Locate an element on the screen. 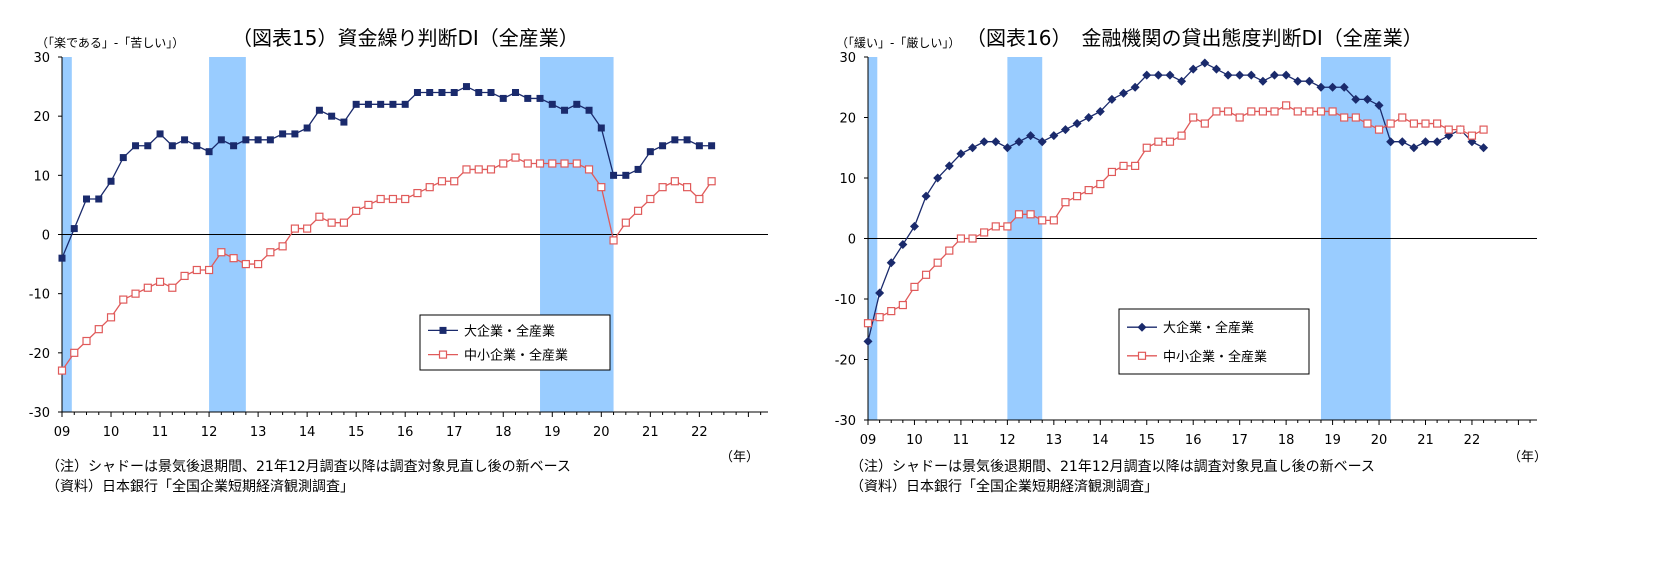 The height and width of the screenshot is (563, 1673). y-tick-label: 20 is located at coordinates (41, 117).